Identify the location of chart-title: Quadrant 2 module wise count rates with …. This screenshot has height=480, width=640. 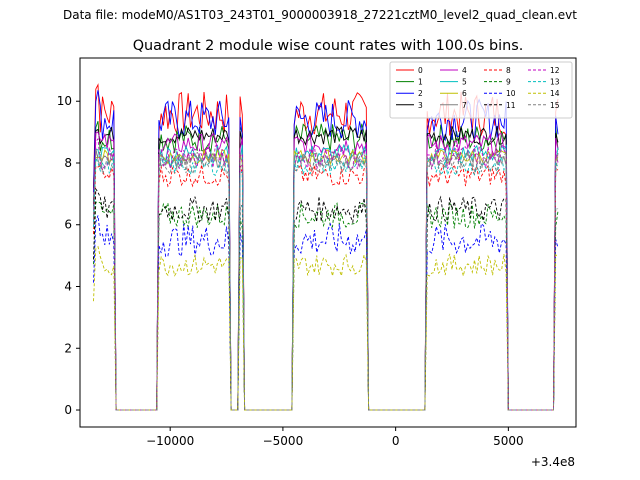
(328, 46).